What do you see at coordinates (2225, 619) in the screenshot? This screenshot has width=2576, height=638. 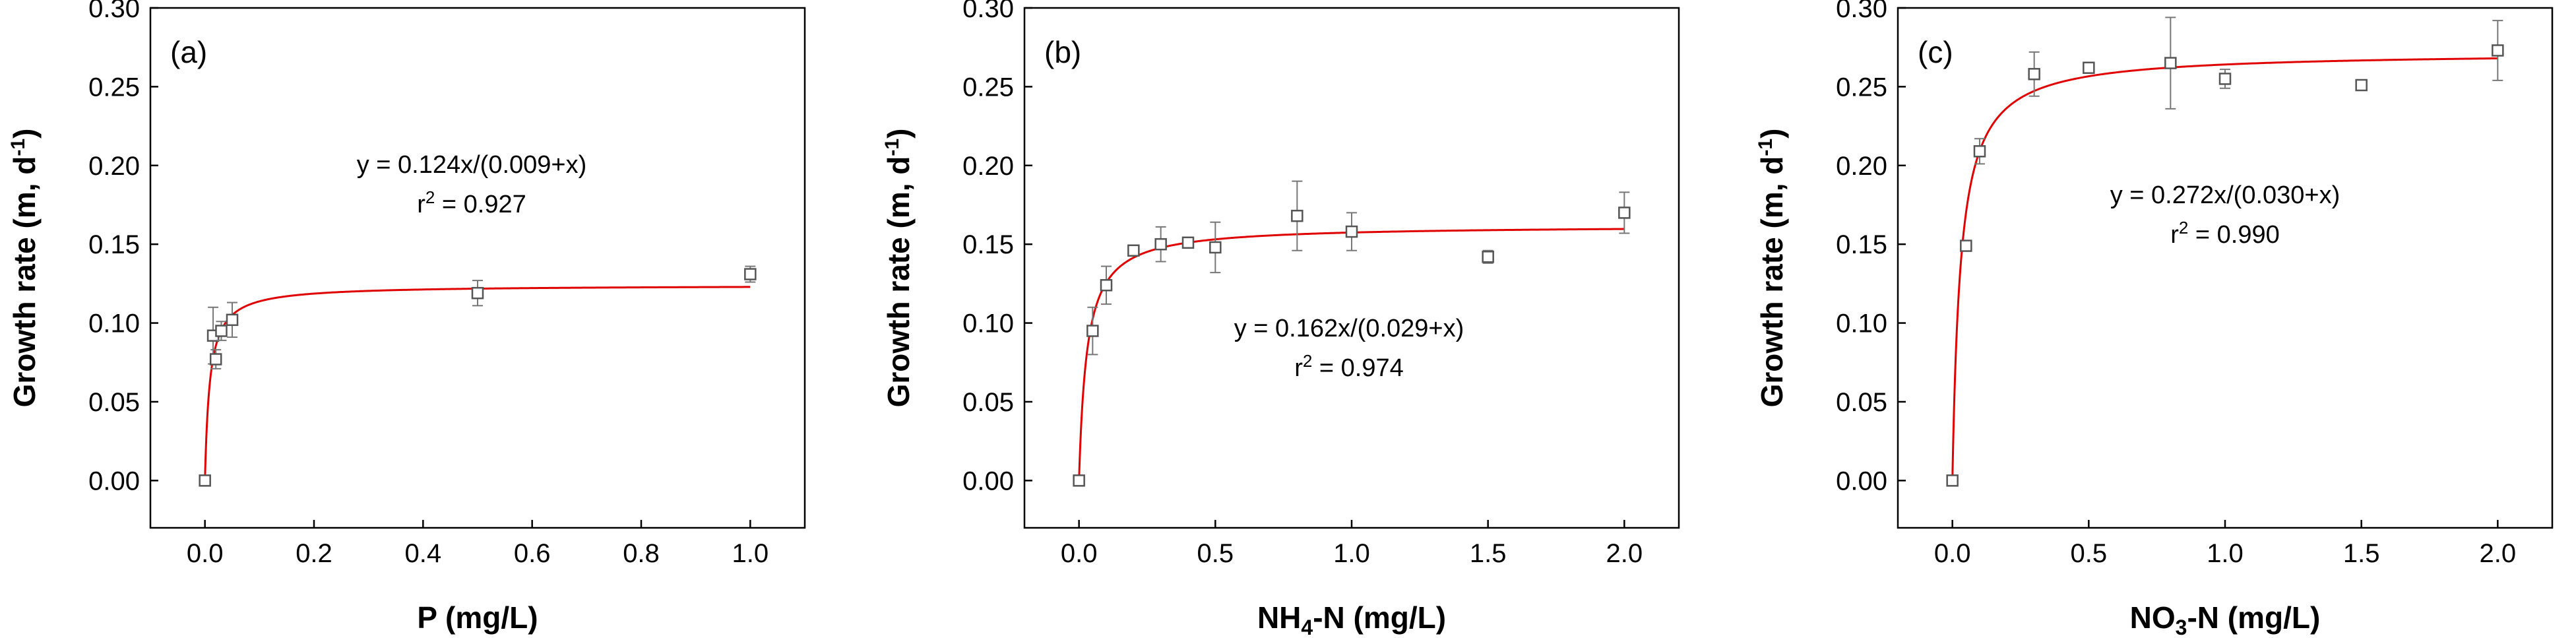 I see `x-axis-title: NO3-N (mg/L)` at bounding box center [2225, 619].